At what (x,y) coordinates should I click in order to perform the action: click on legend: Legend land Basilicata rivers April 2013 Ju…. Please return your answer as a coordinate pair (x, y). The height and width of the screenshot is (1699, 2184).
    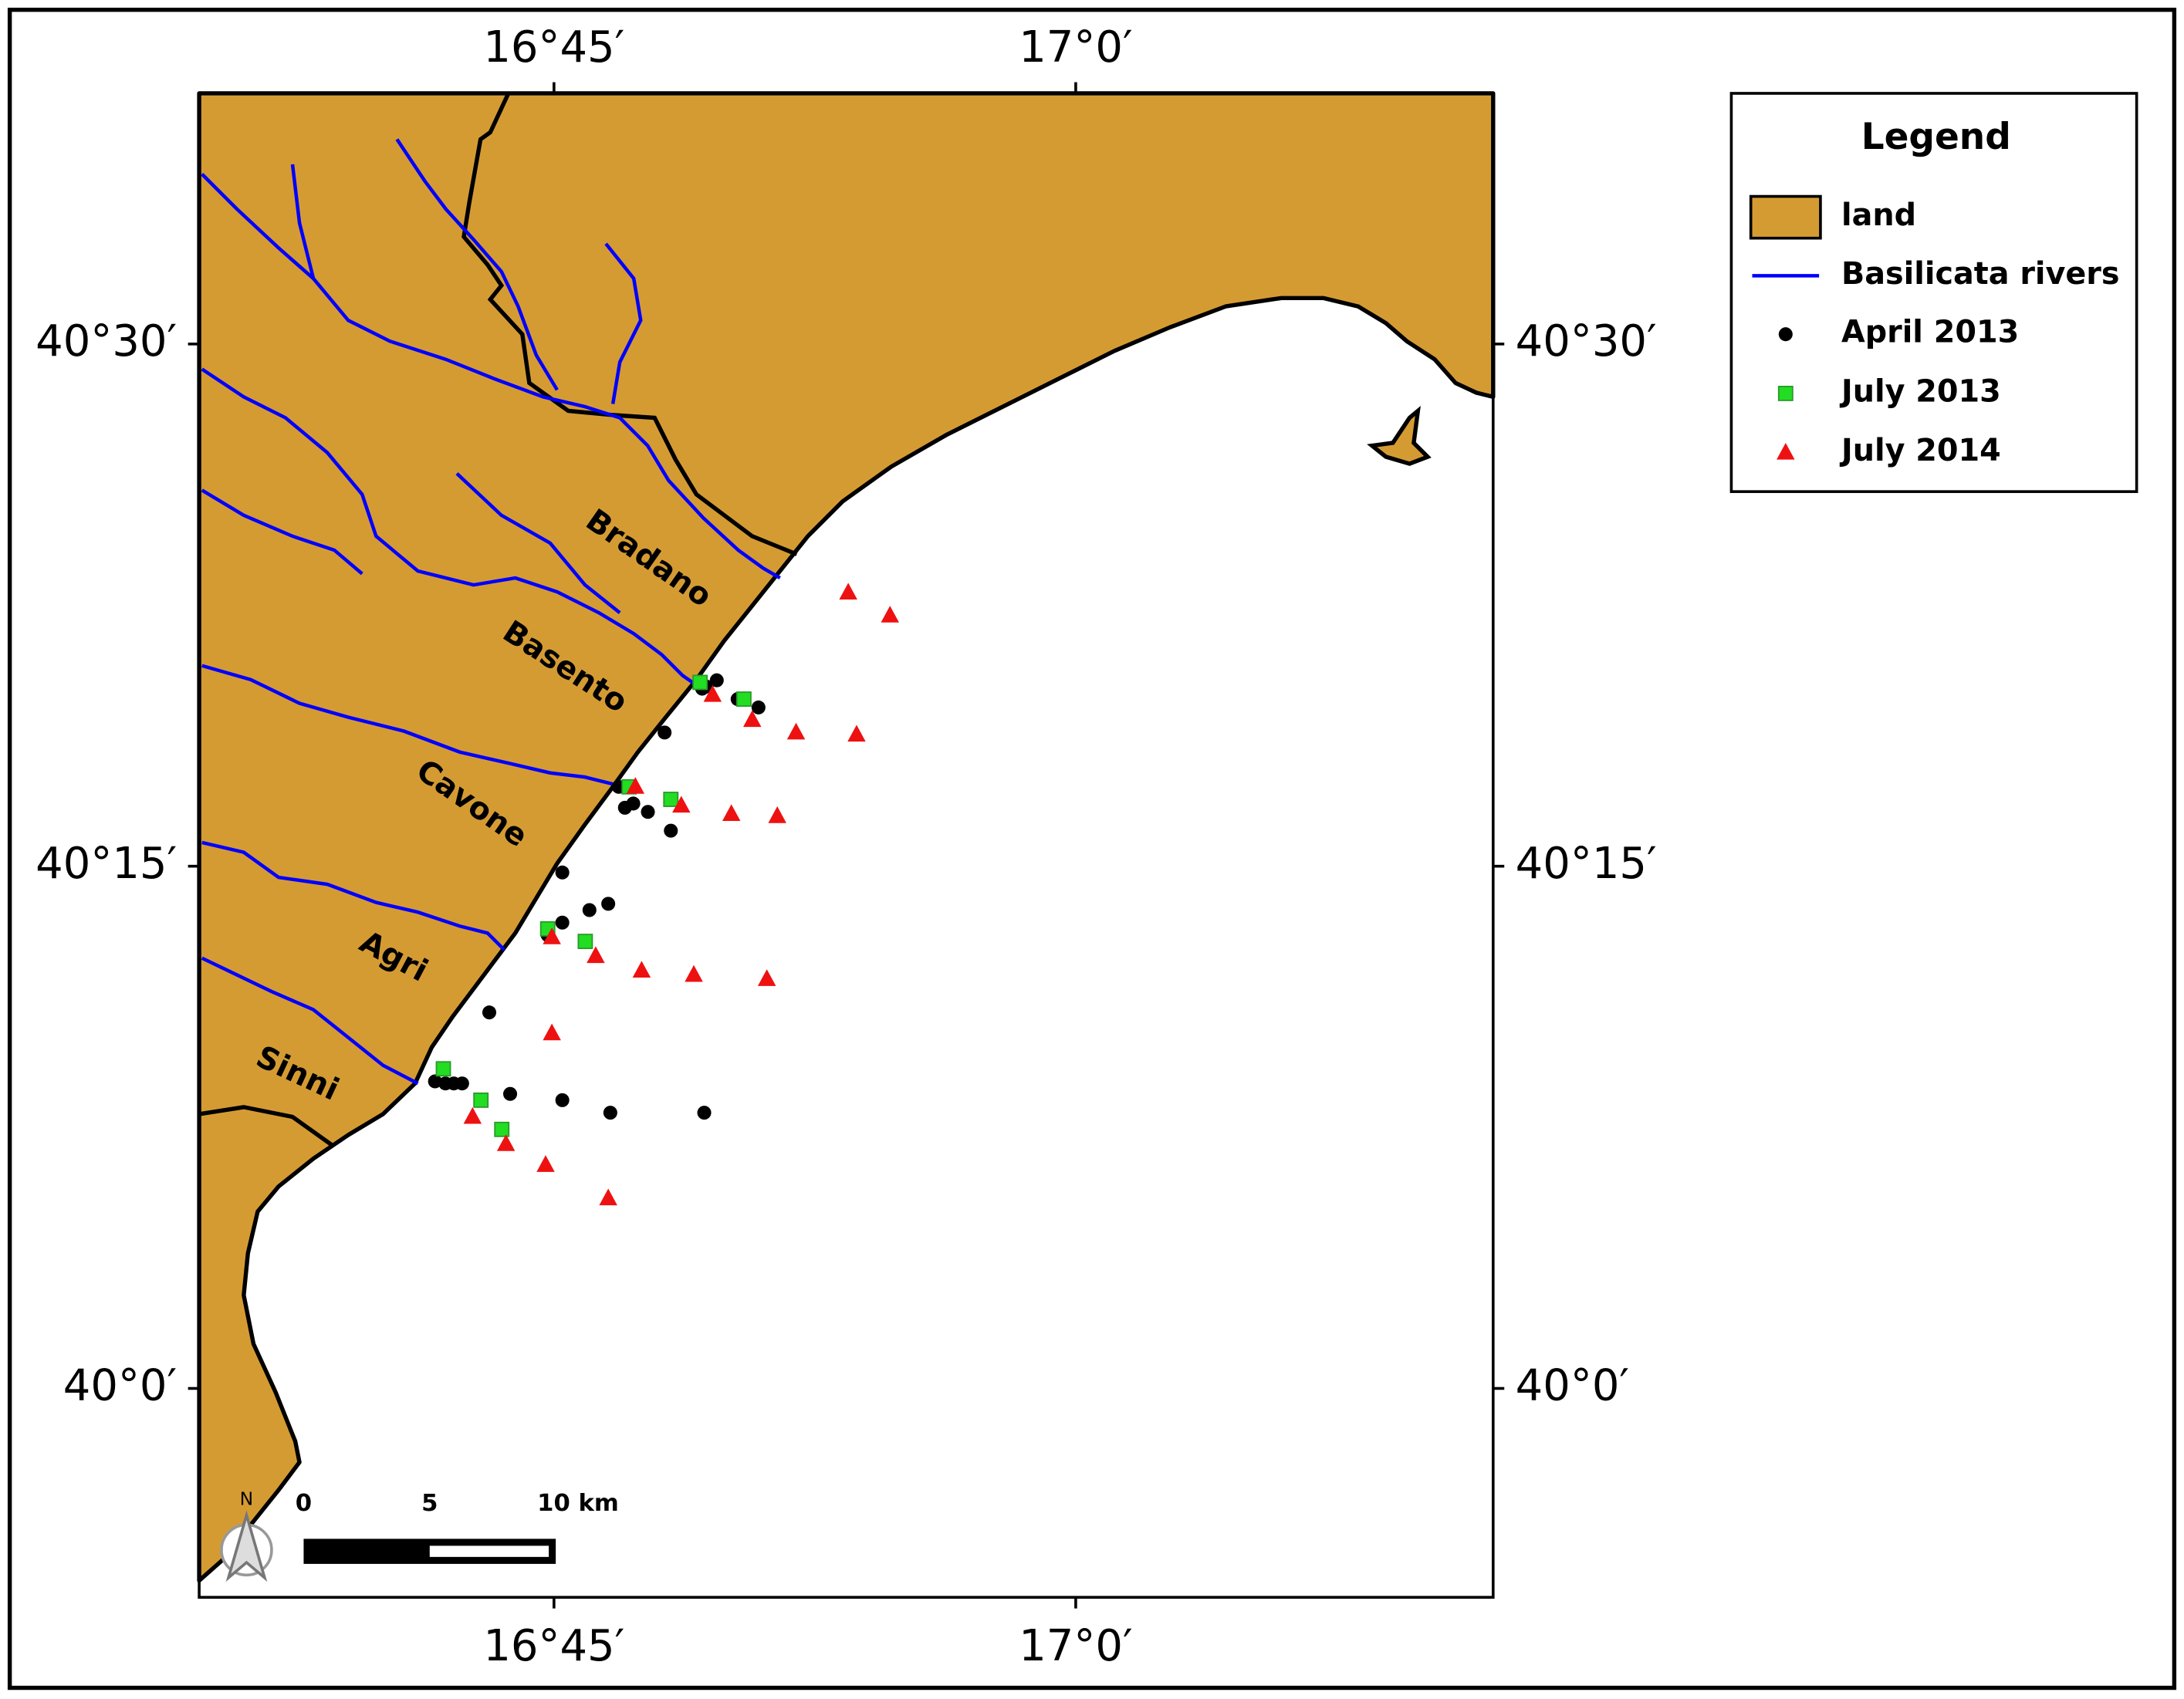
    Looking at the image, I should click on (1933, 292).